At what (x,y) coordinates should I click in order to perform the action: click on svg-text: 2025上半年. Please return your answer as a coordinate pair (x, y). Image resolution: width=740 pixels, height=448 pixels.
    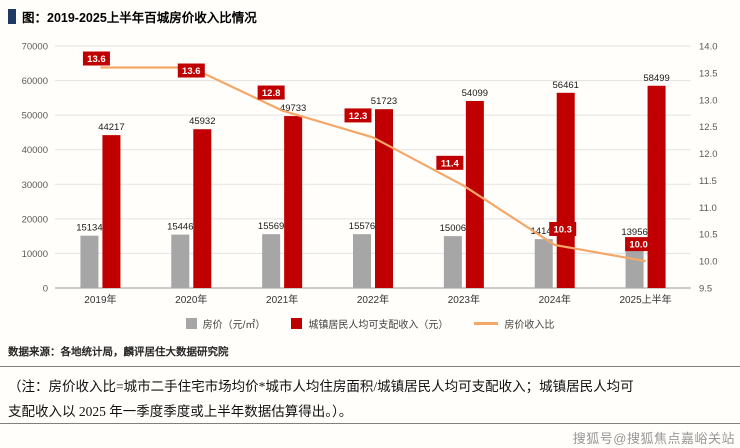
    Looking at the image, I should click on (645, 299).